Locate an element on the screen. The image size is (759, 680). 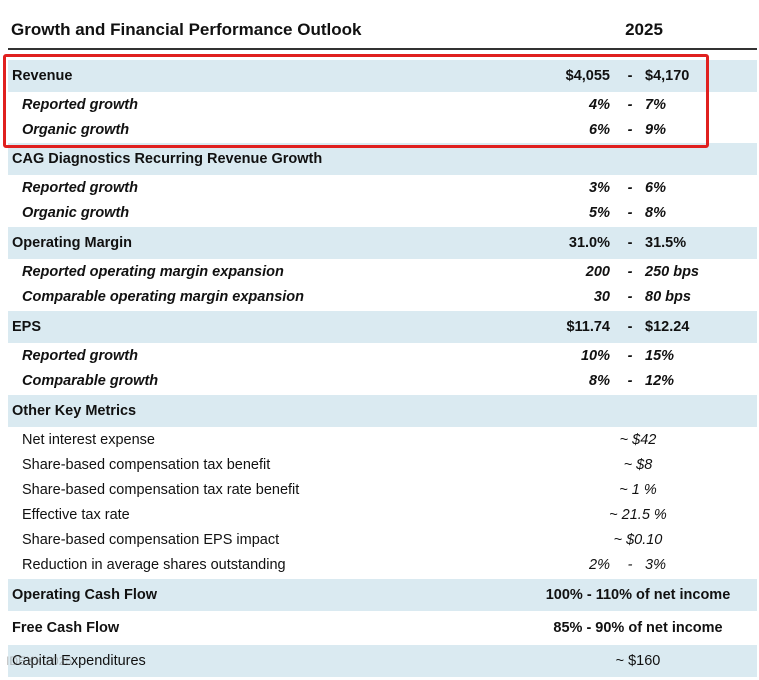
row-label: Share-based compensation tax benefit is located at coordinates (146, 464).